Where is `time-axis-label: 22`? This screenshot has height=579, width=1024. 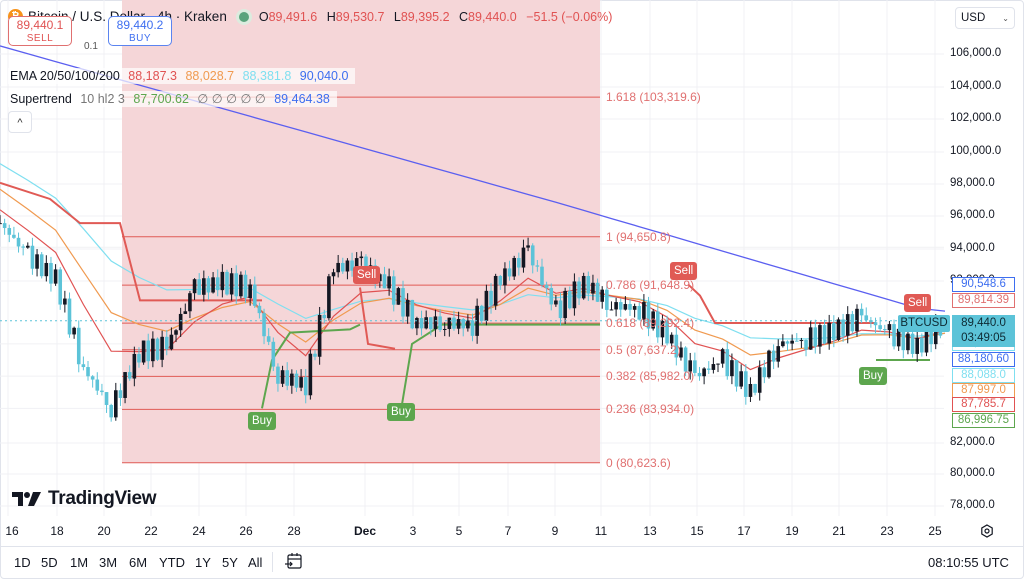
time-axis-label: 22 is located at coordinates (151, 531).